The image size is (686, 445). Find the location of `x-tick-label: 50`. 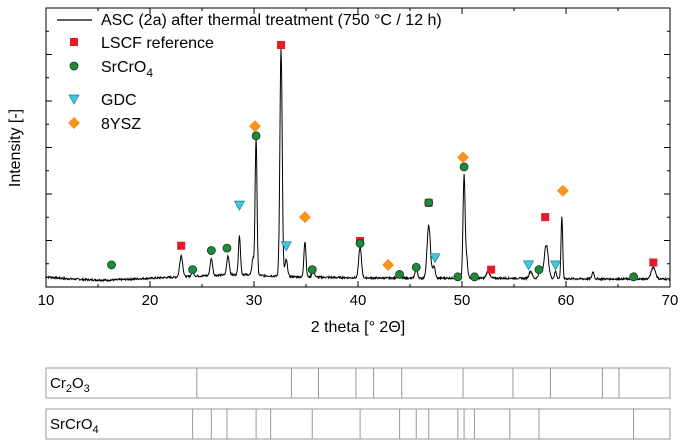

x-tick-label: 50 is located at coordinates (462, 300).